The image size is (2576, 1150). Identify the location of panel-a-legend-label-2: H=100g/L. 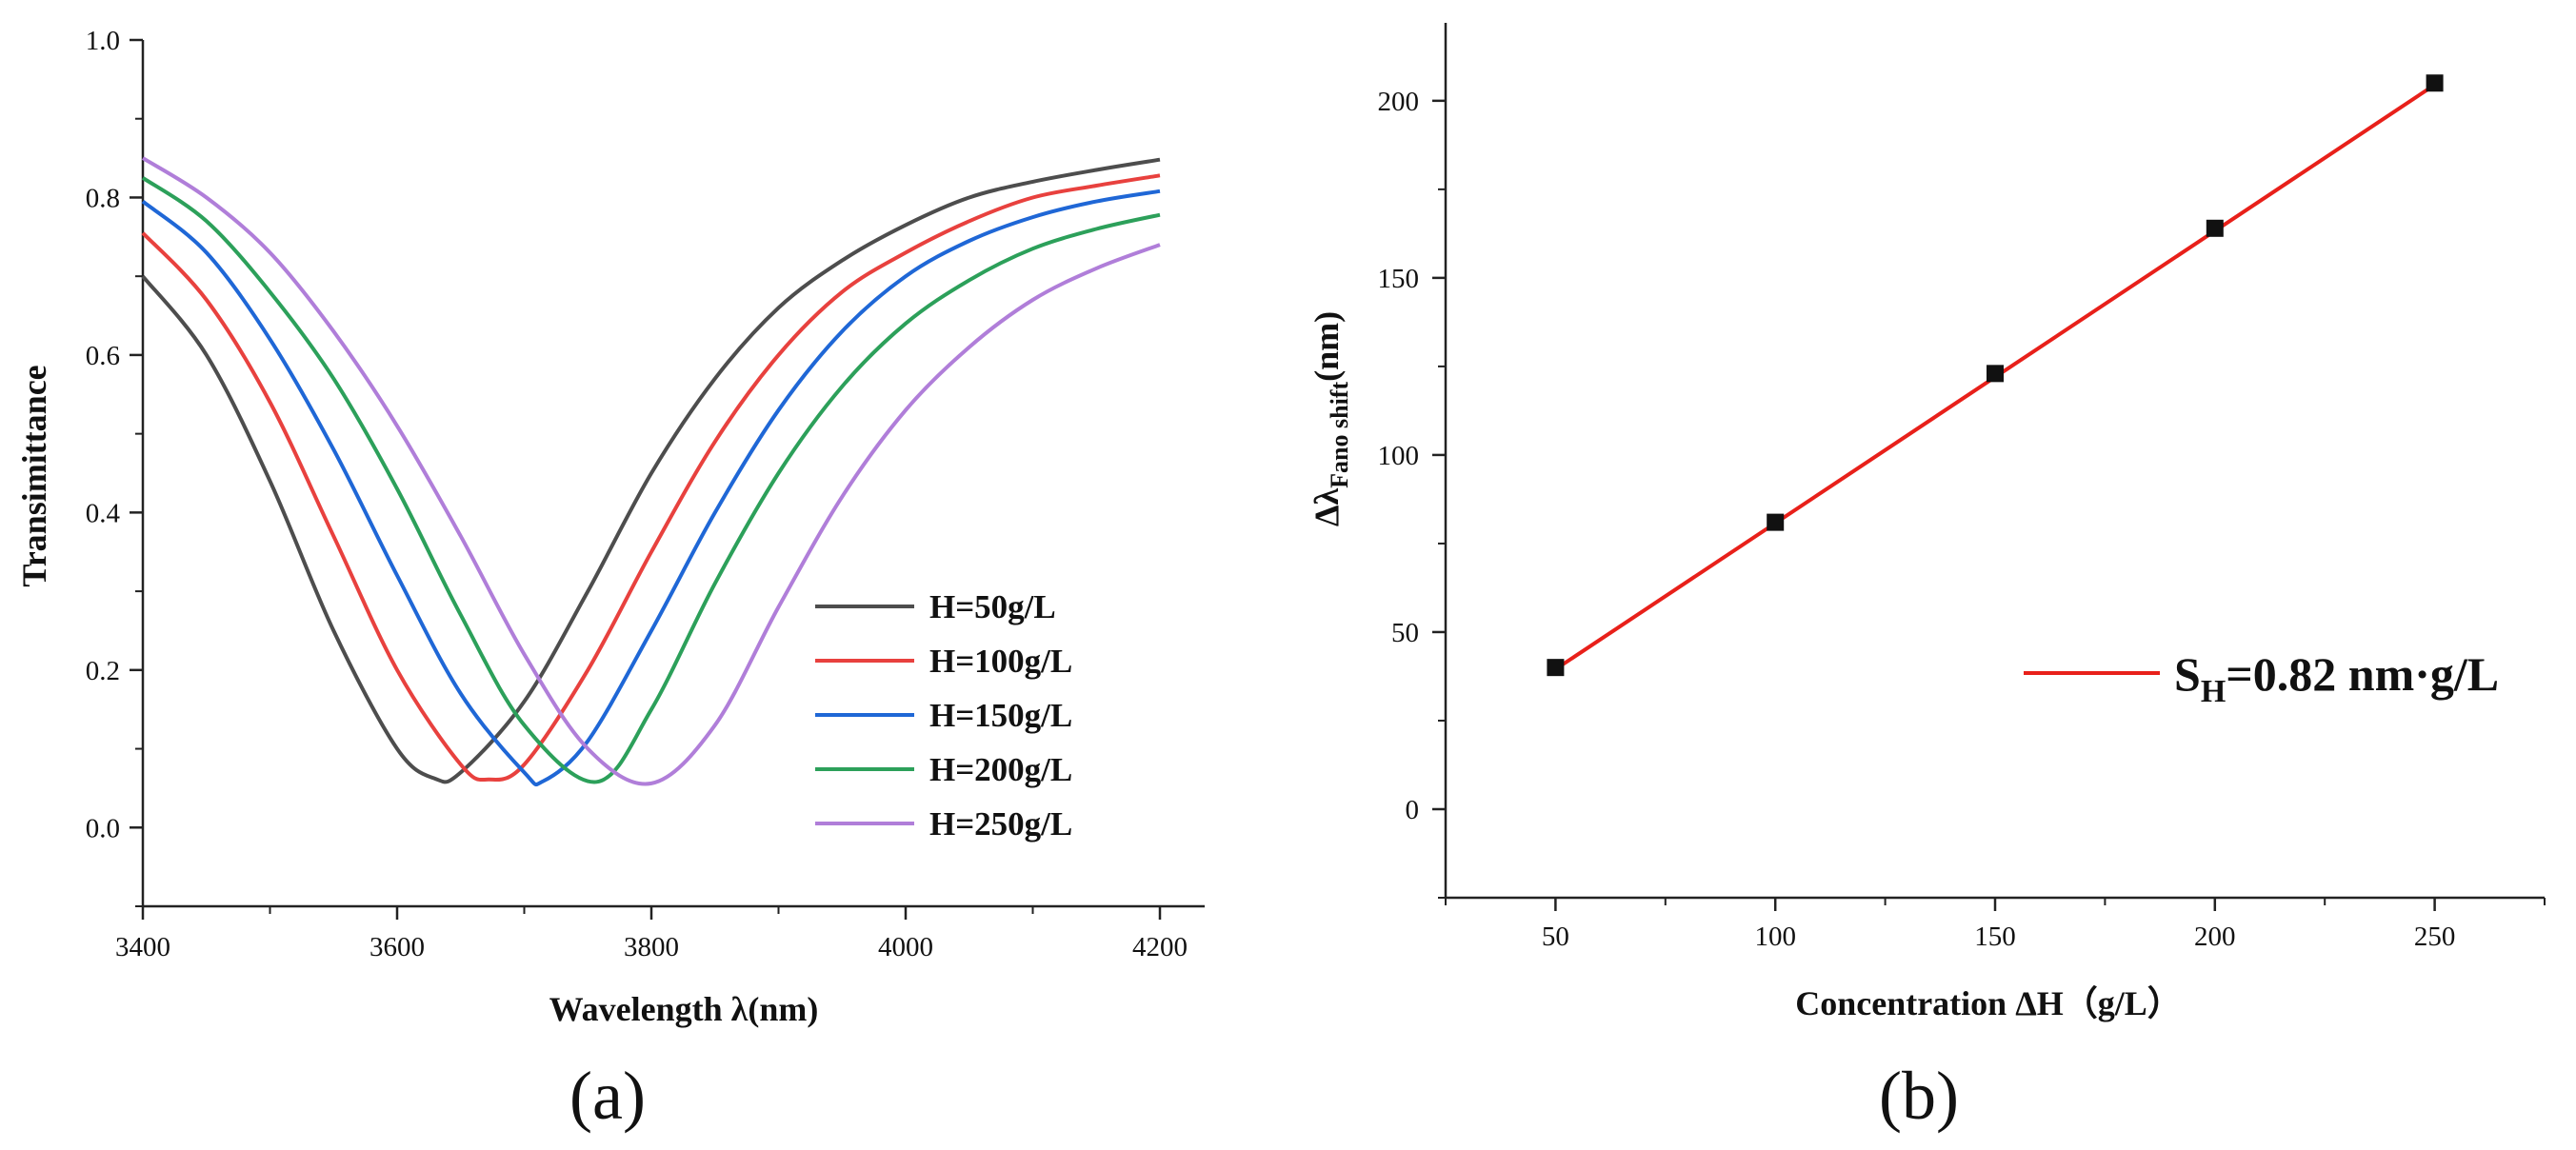
(1000, 661).